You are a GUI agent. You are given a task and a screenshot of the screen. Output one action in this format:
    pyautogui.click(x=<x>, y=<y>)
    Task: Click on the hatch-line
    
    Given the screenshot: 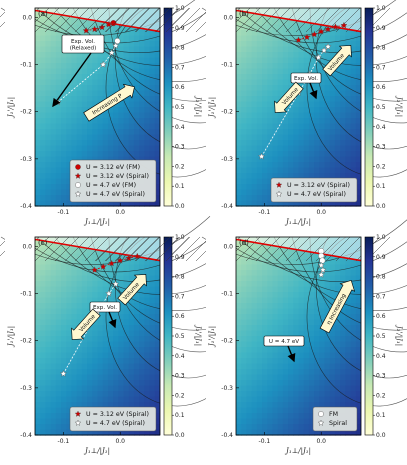 What is the action you would take?
    pyautogui.click(x=108, y=20)
    